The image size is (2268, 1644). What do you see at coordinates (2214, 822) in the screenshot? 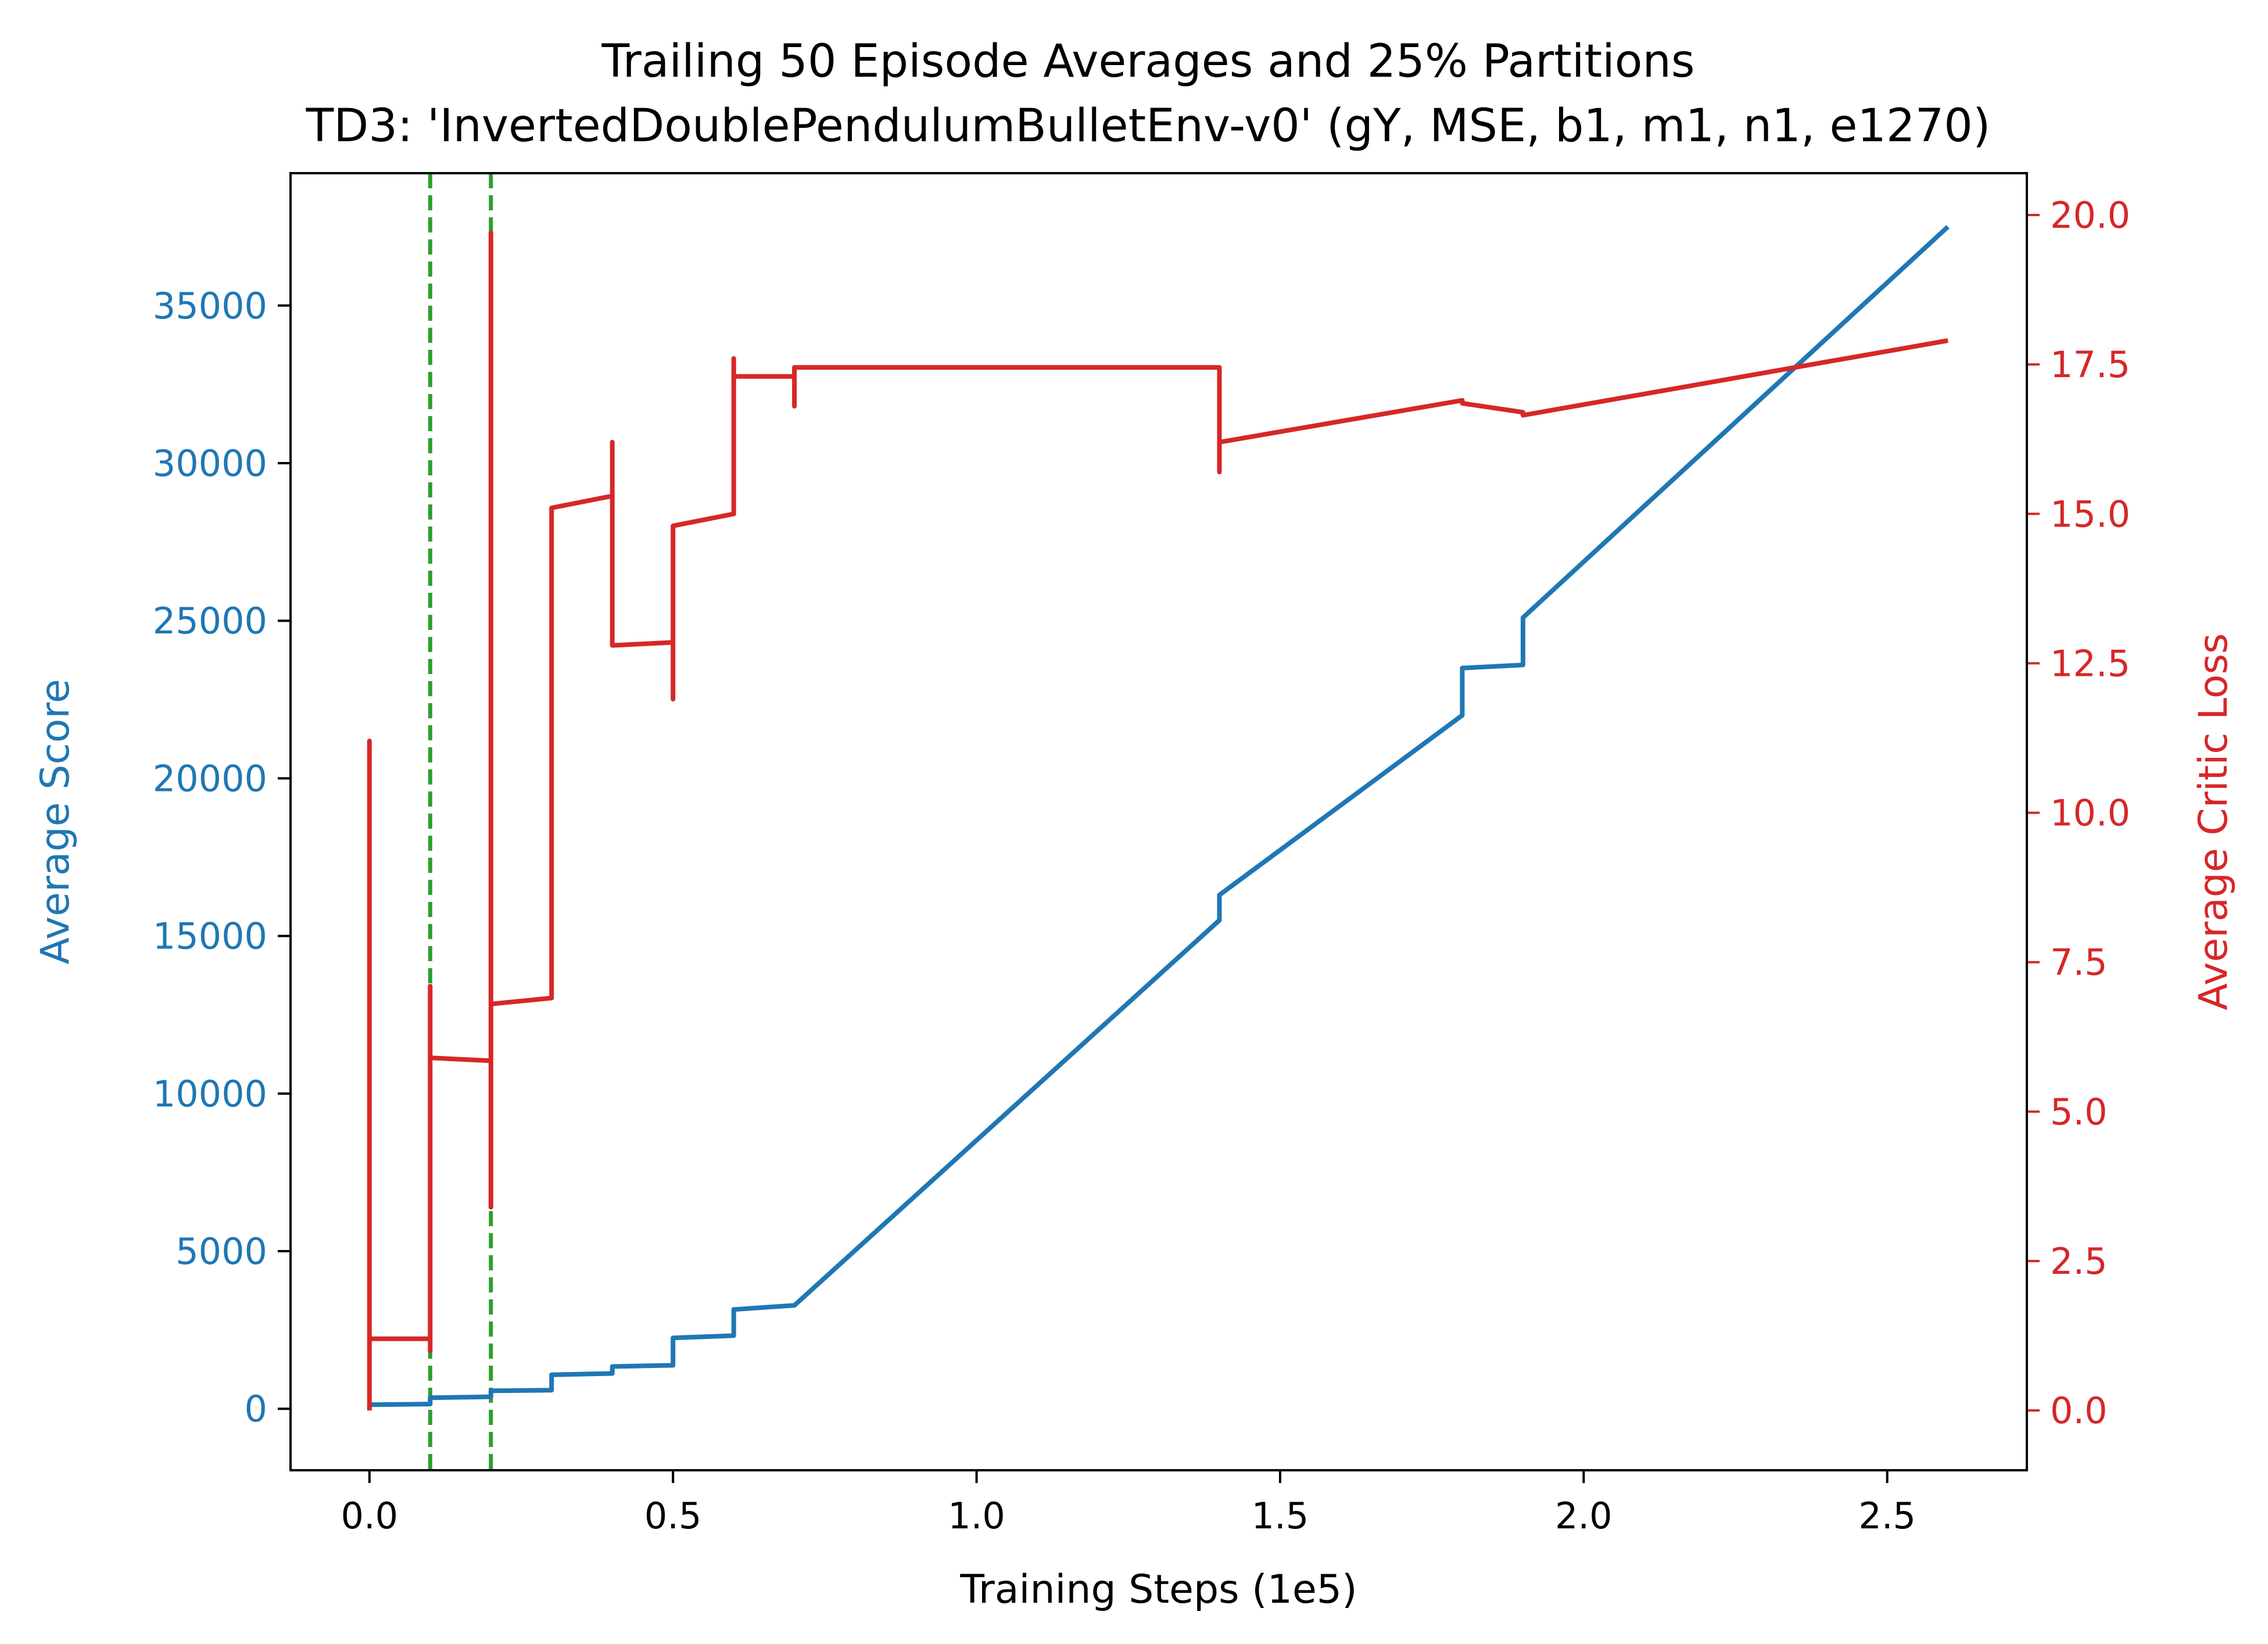
I see `right-y-axis-label: Average Critic Loss` at bounding box center [2214, 822].